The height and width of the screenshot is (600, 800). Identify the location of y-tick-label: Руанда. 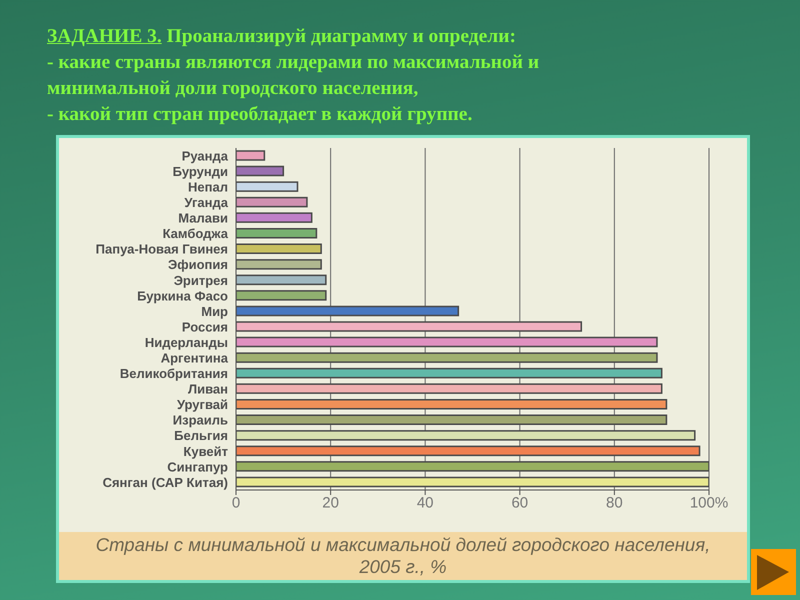
(205, 156).